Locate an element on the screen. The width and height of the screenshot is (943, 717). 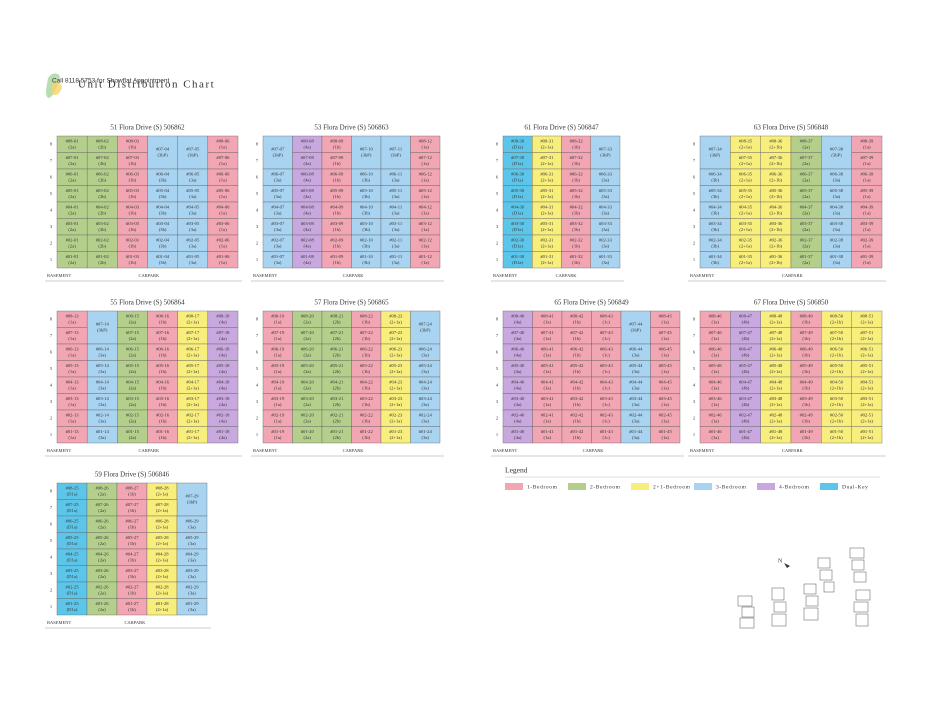
unit-type: (3b) is located at coordinates (715, 179).